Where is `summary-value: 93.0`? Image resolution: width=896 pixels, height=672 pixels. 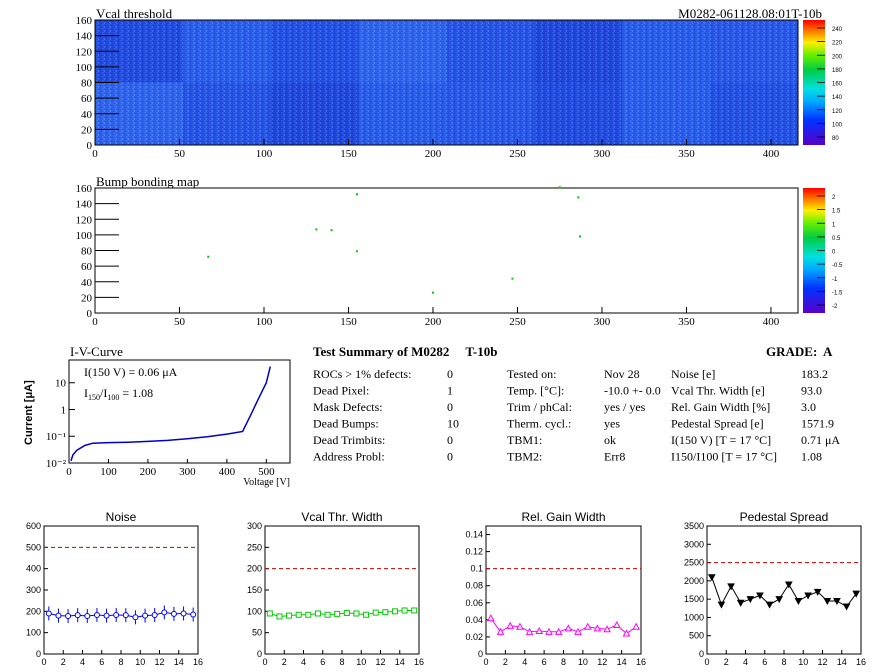 summary-value: 93.0 is located at coordinates (811, 391).